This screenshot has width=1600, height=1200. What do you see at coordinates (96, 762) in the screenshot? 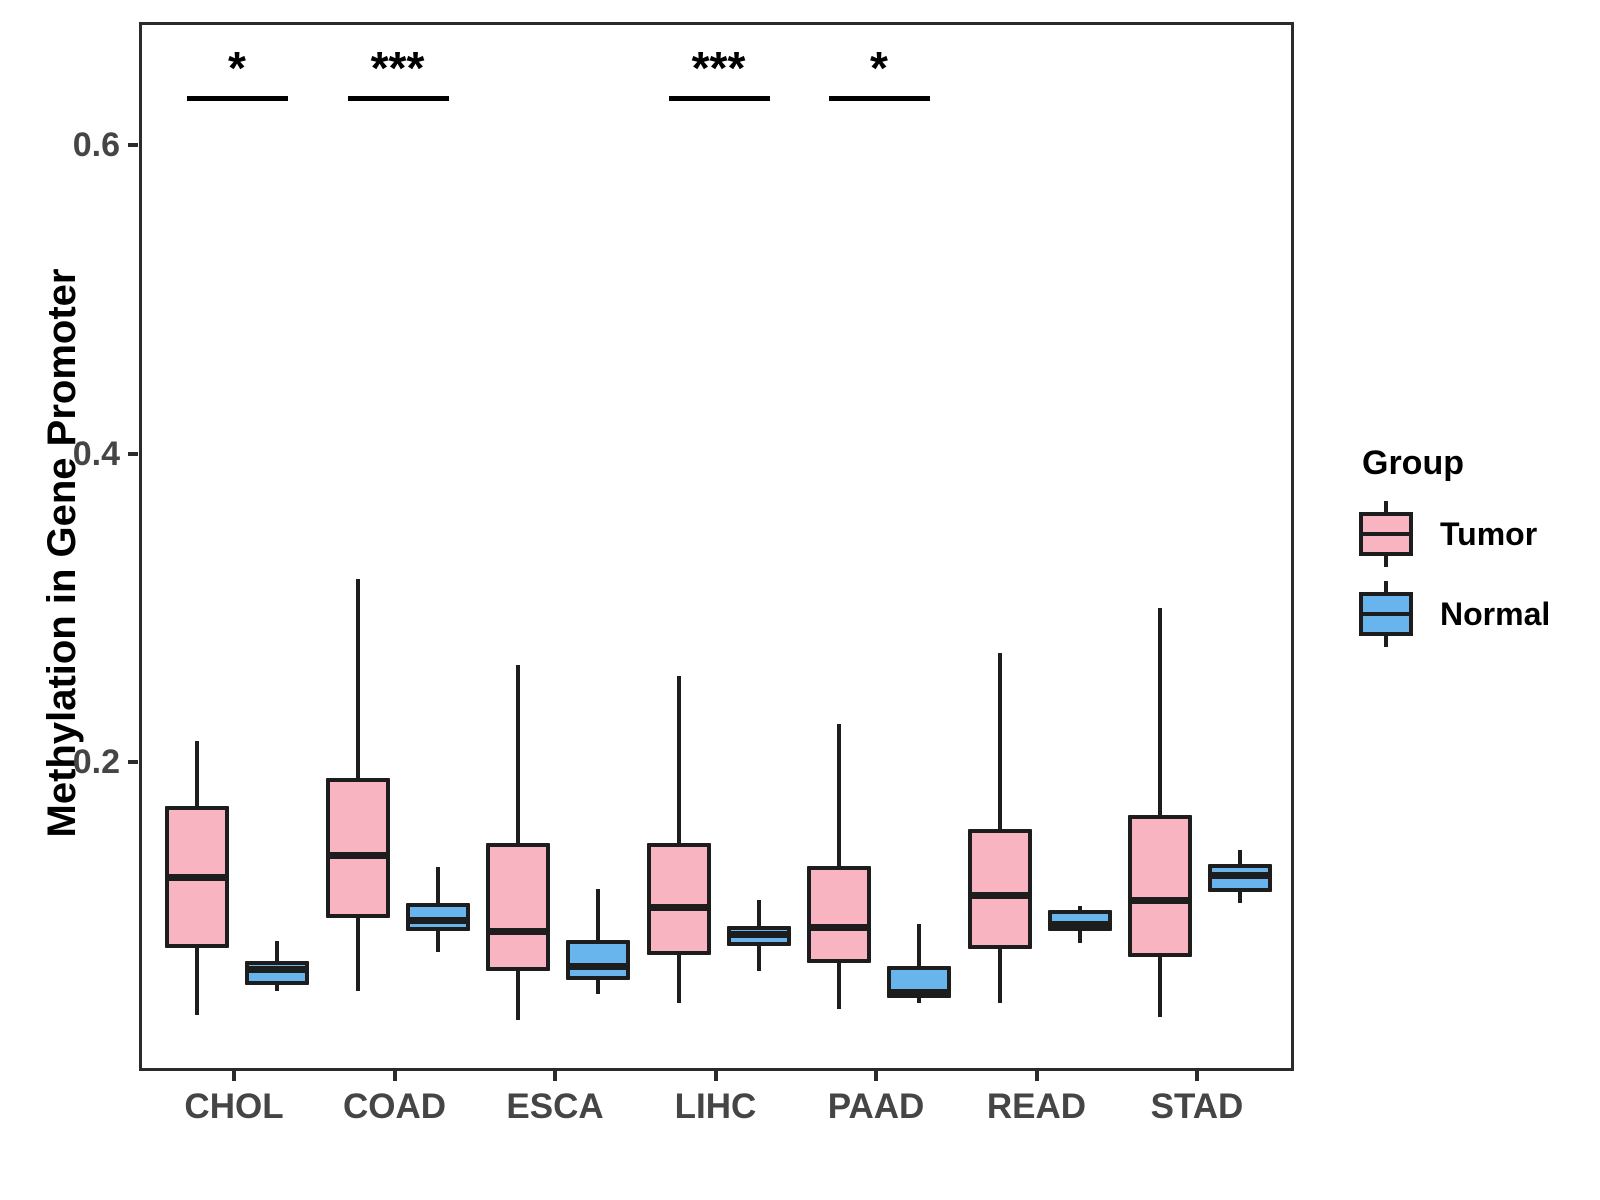
I see `y-tick-label: 0.2` at bounding box center [96, 762].